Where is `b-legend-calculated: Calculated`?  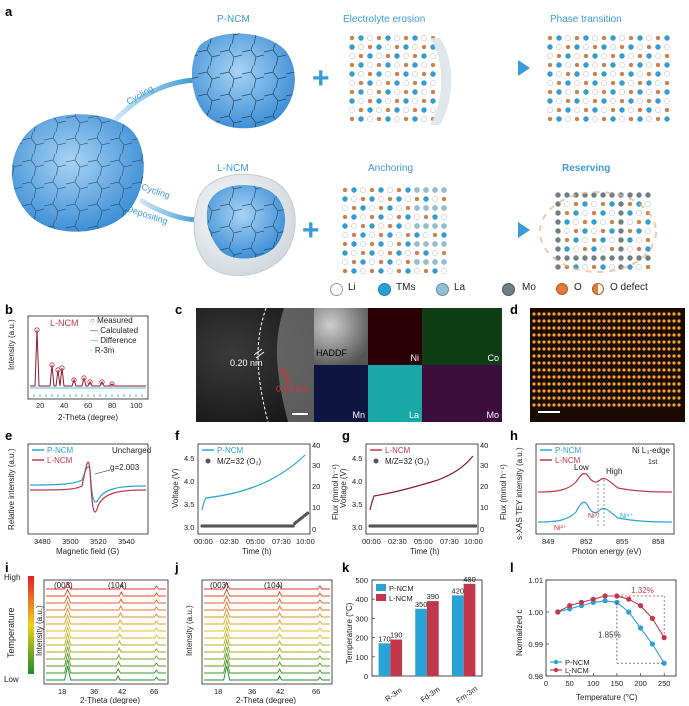 b-legend-calculated: Calculated is located at coordinates (119, 330).